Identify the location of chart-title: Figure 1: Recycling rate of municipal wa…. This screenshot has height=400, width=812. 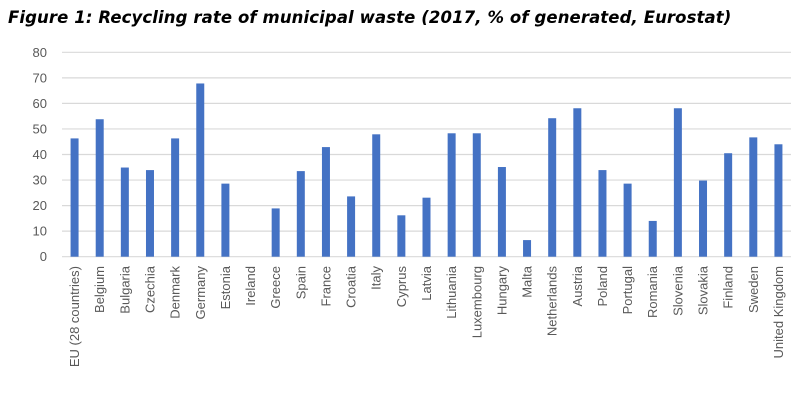
(370, 17).